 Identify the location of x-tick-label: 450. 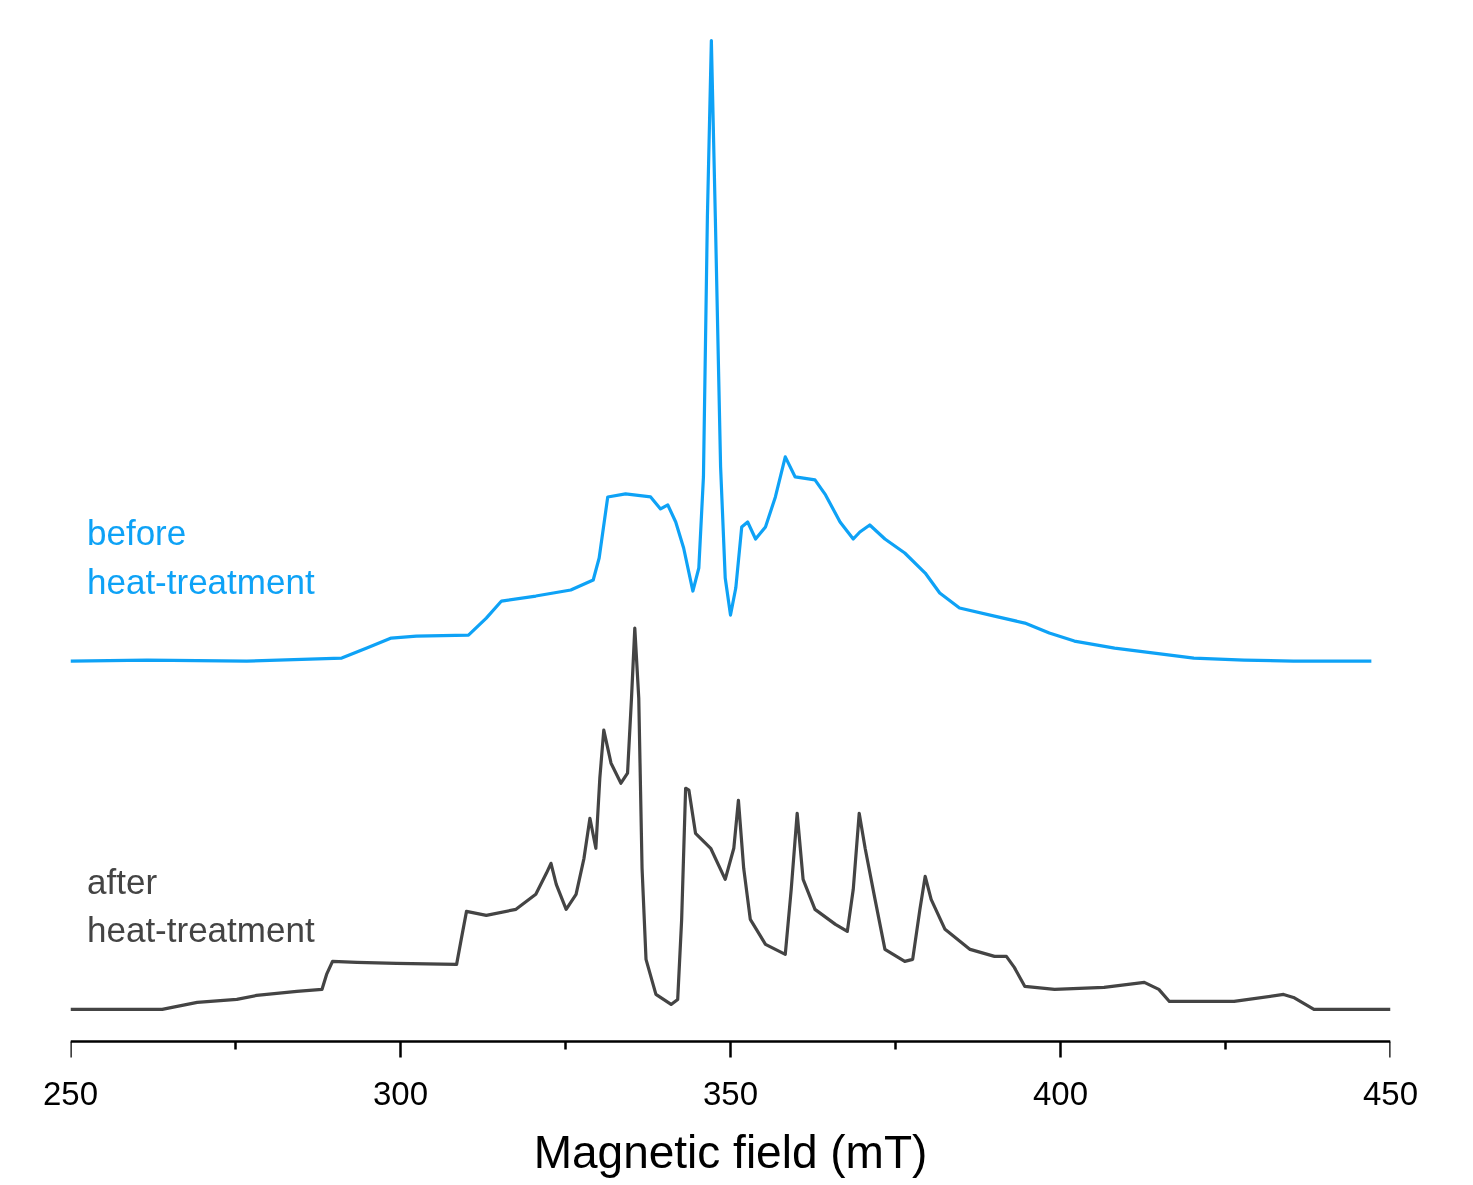
(1390, 1093).